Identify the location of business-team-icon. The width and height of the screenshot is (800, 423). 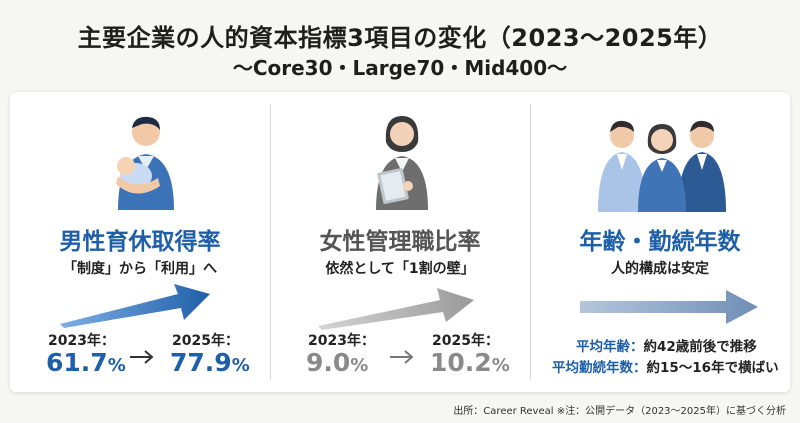
(662, 166).